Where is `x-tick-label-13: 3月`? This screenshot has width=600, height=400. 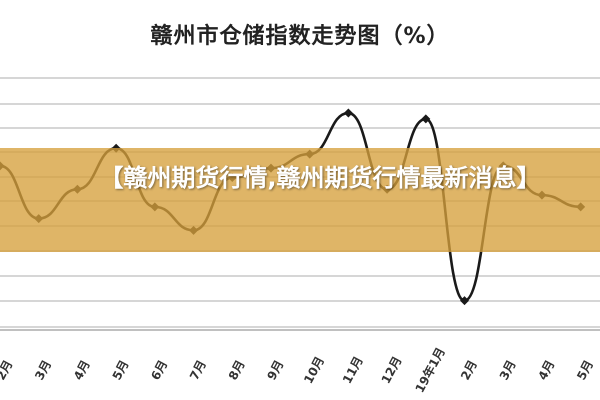
x-tick-label-13: 3月 is located at coordinates (508, 370).